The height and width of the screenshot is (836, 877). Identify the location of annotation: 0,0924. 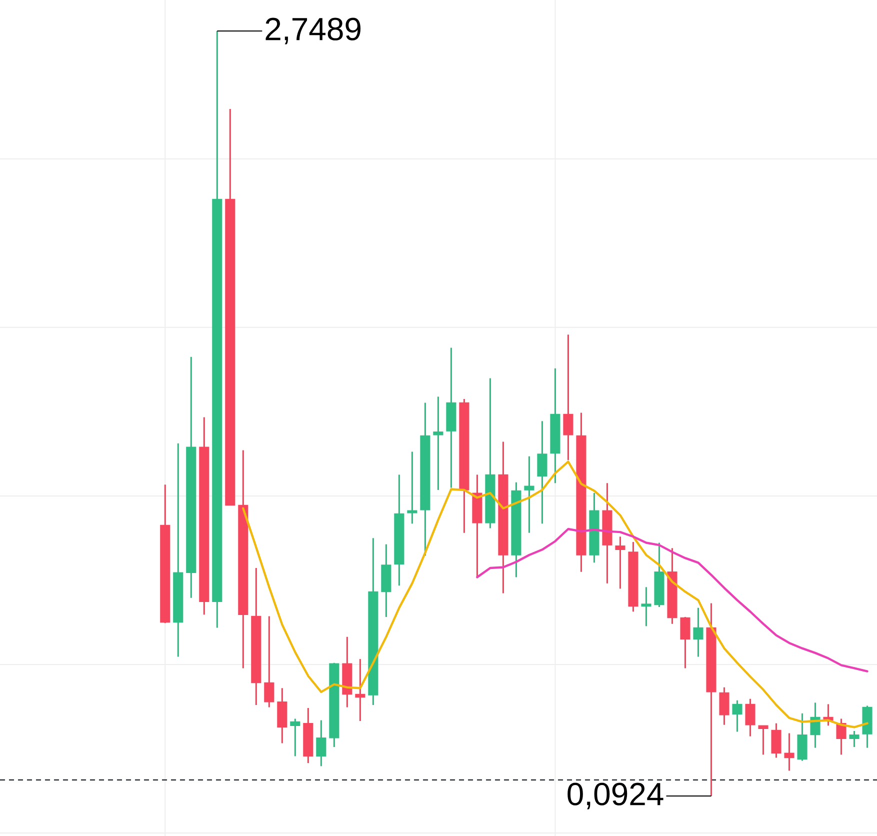
(616, 796).